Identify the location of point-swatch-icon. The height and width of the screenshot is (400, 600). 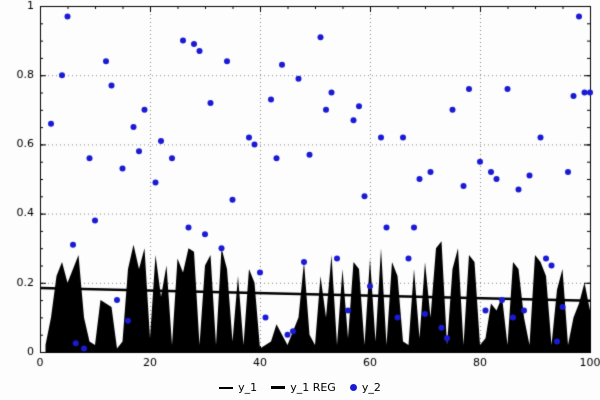
(353, 387).